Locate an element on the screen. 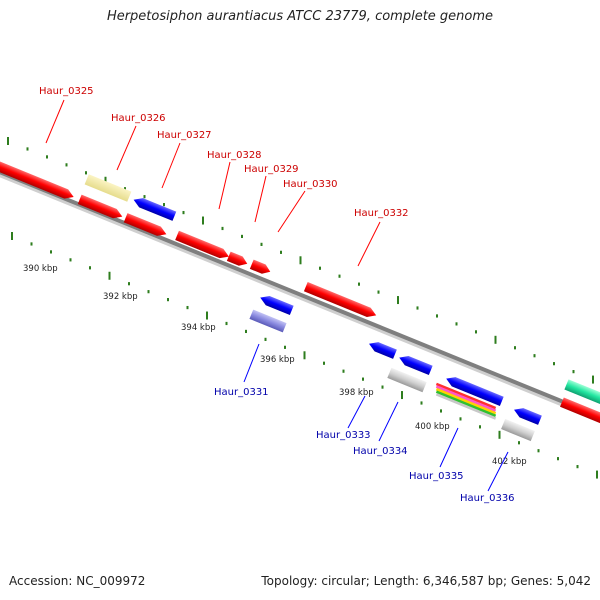 This screenshot has height=600, width=600. ruler-label: 400 kbp is located at coordinates (432, 427).